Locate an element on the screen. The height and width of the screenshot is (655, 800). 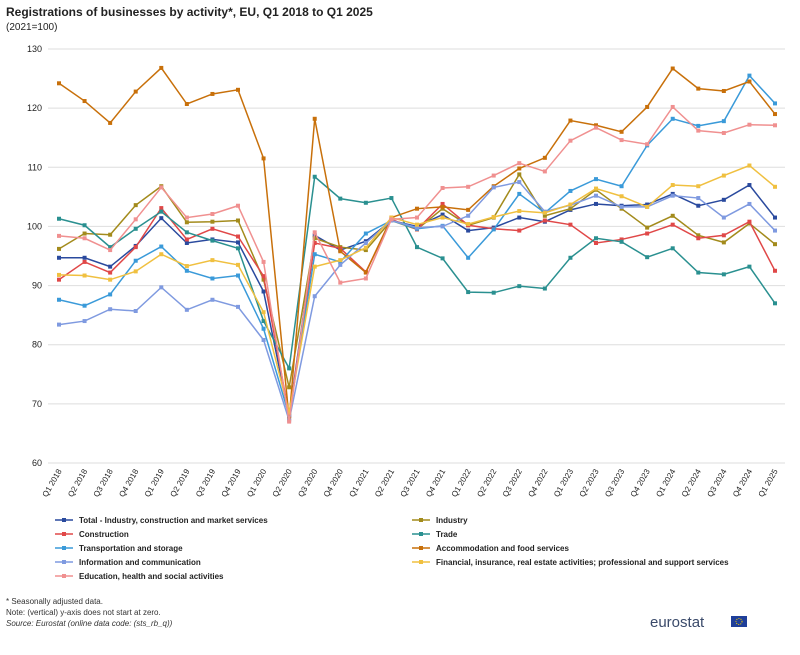
y-tick-label: 120 is located at coordinates (34, 108).